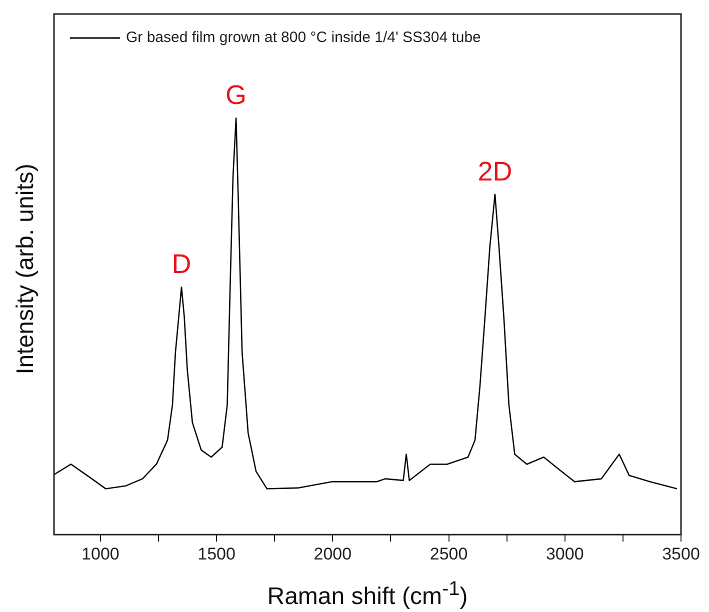 Image resolution: width=709 pixels, height=612 pixels. I want to click on x-tick-label: 1500, so click(217, 554).